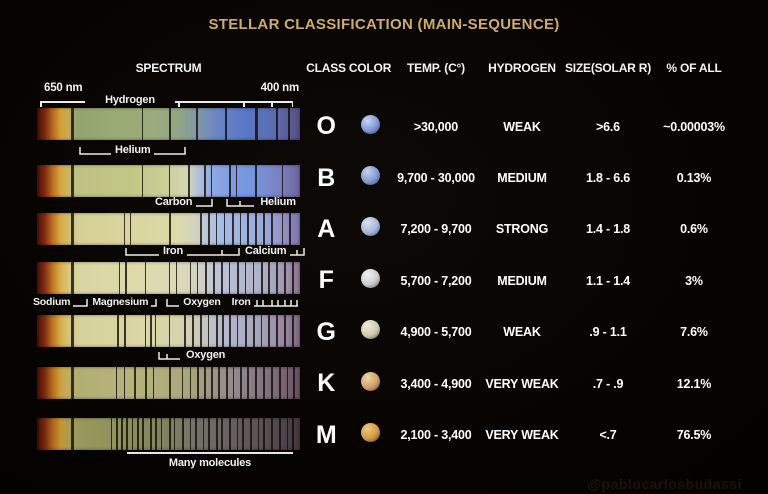 The image size is (768, 494). I want to click on pct-cell: 0.6%, so click(694, 229).